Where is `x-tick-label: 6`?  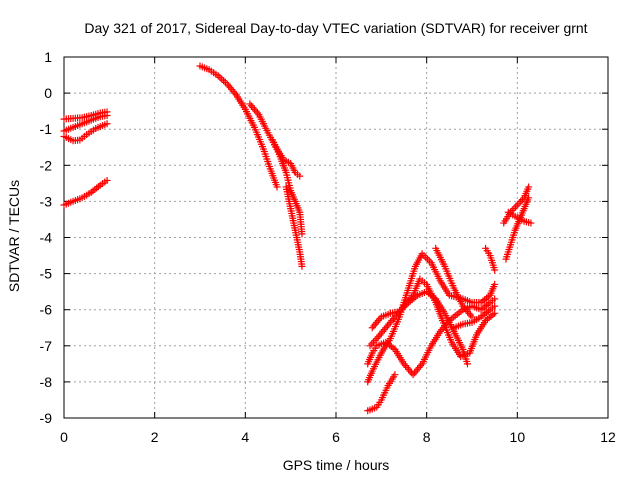
x-tick-label: 6 is located at coordinates (336, 437).